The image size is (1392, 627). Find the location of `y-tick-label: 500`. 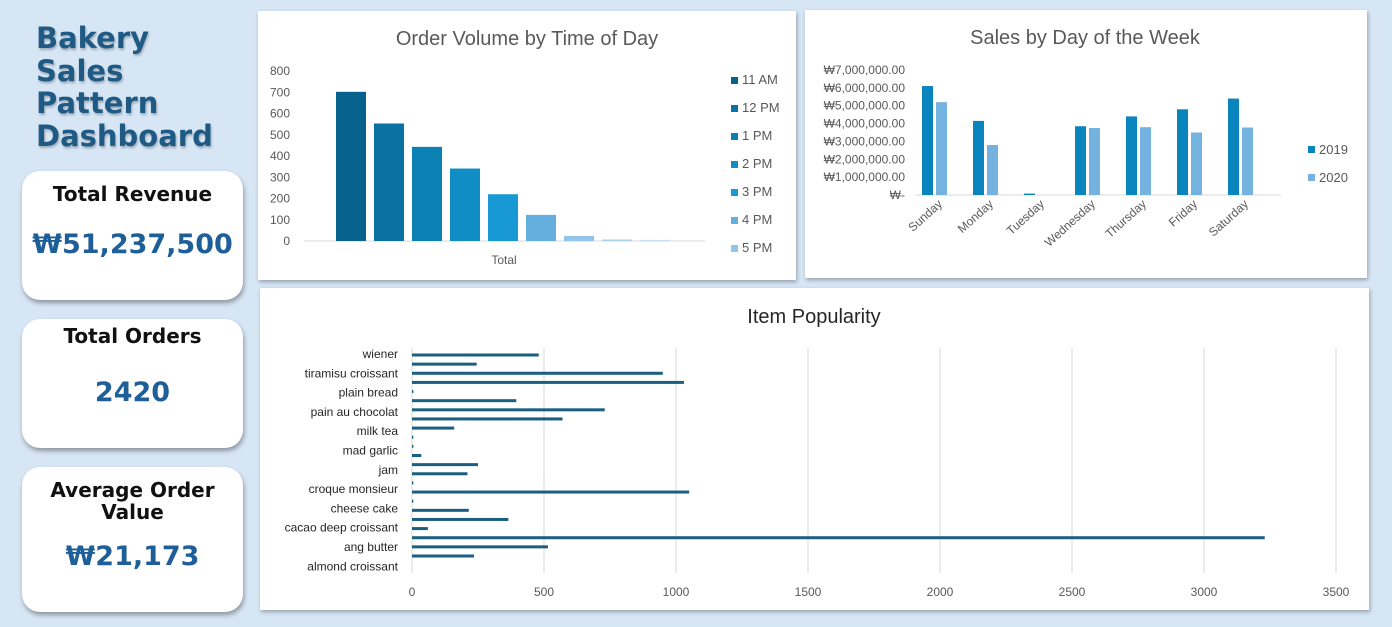

y-tick-label: 500 is located at coordinates (280, 135).